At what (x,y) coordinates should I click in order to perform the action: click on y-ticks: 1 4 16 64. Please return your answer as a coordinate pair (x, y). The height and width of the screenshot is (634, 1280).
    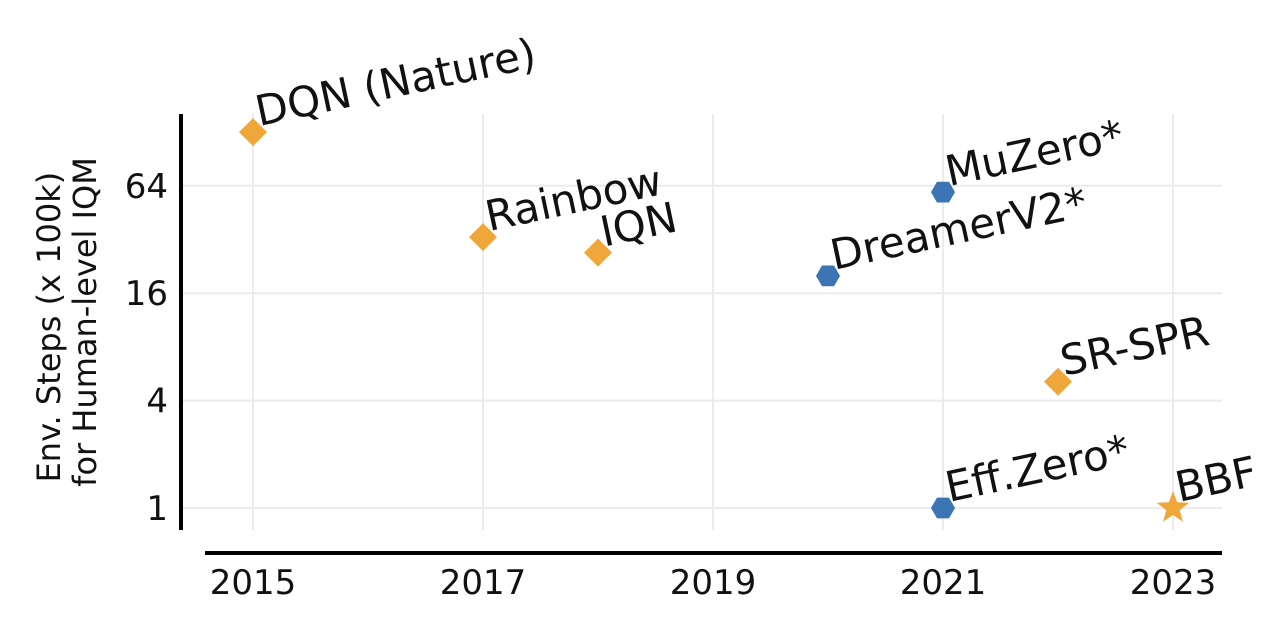
    Looking at the image, I should click on (146, 348).